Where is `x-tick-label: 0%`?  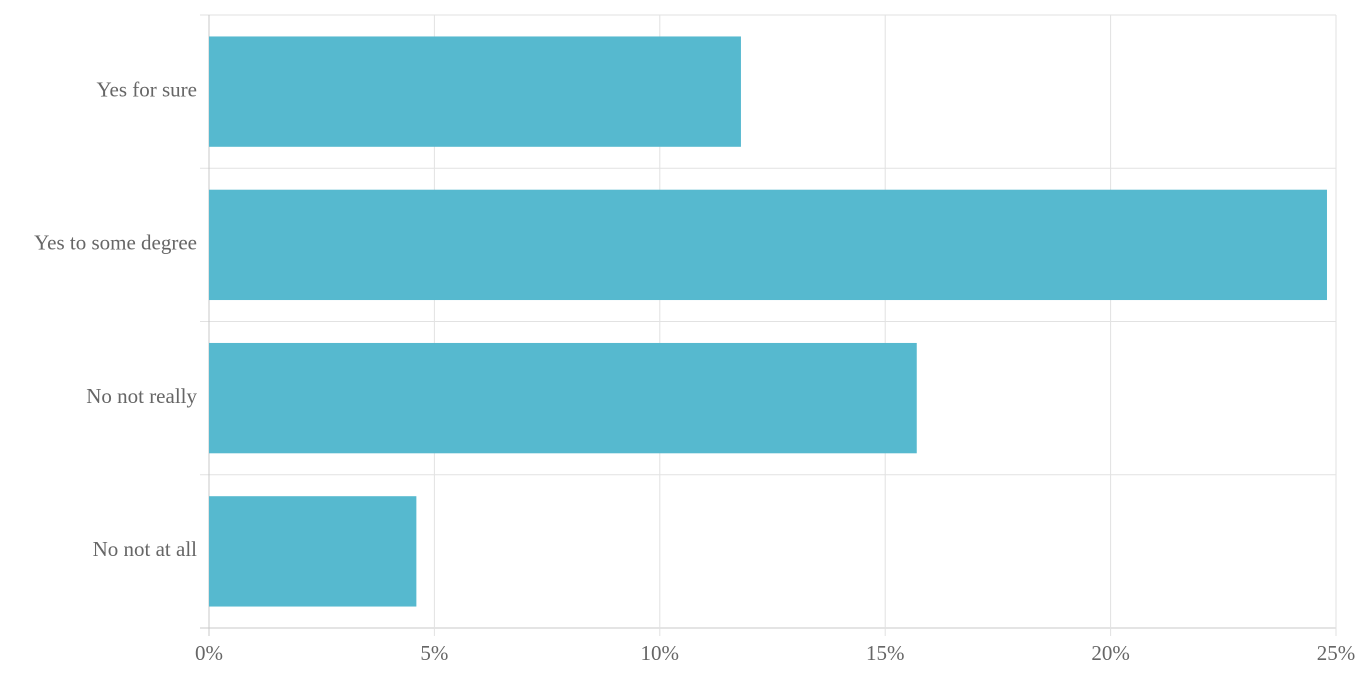 x-tick-label: 0% is located at coordinates (209, 653).